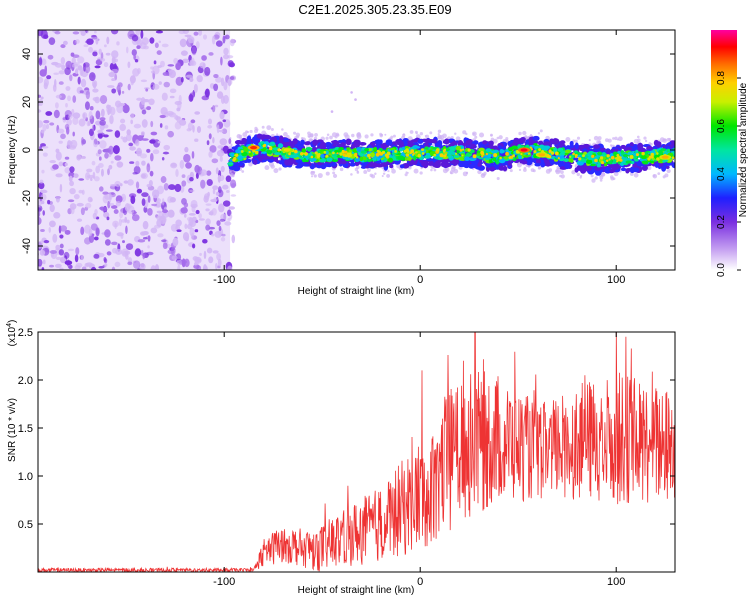  I want to click on y-tick-label: 0, so click(27, 150).